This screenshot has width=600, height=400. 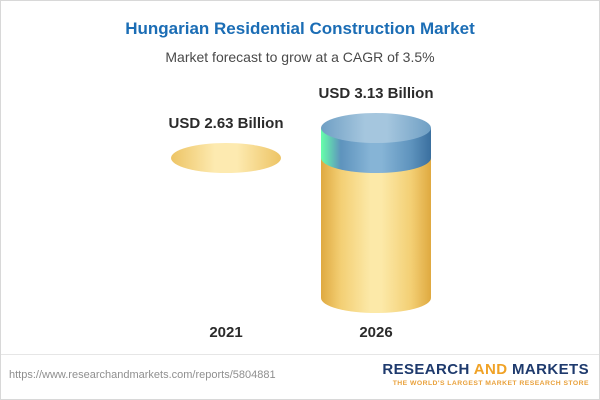 What do you see at coordinates (376, 128) in the screenshot?
I see `growth-cap-top-ellipse-2026` at bounding box center [376, 128].